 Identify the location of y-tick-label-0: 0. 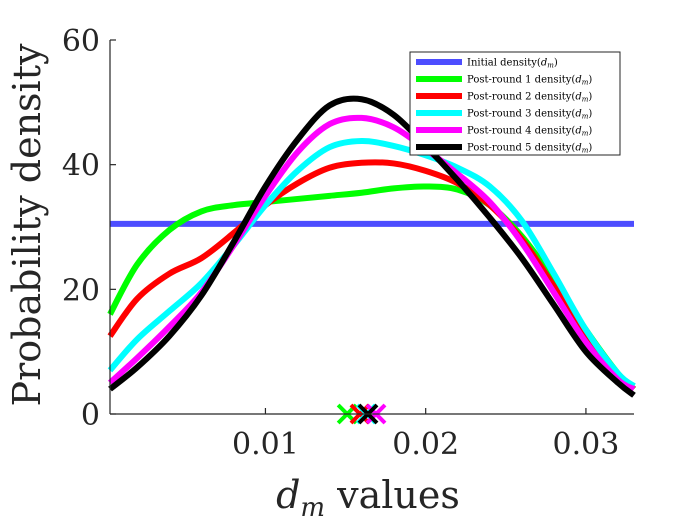
(90, 415).